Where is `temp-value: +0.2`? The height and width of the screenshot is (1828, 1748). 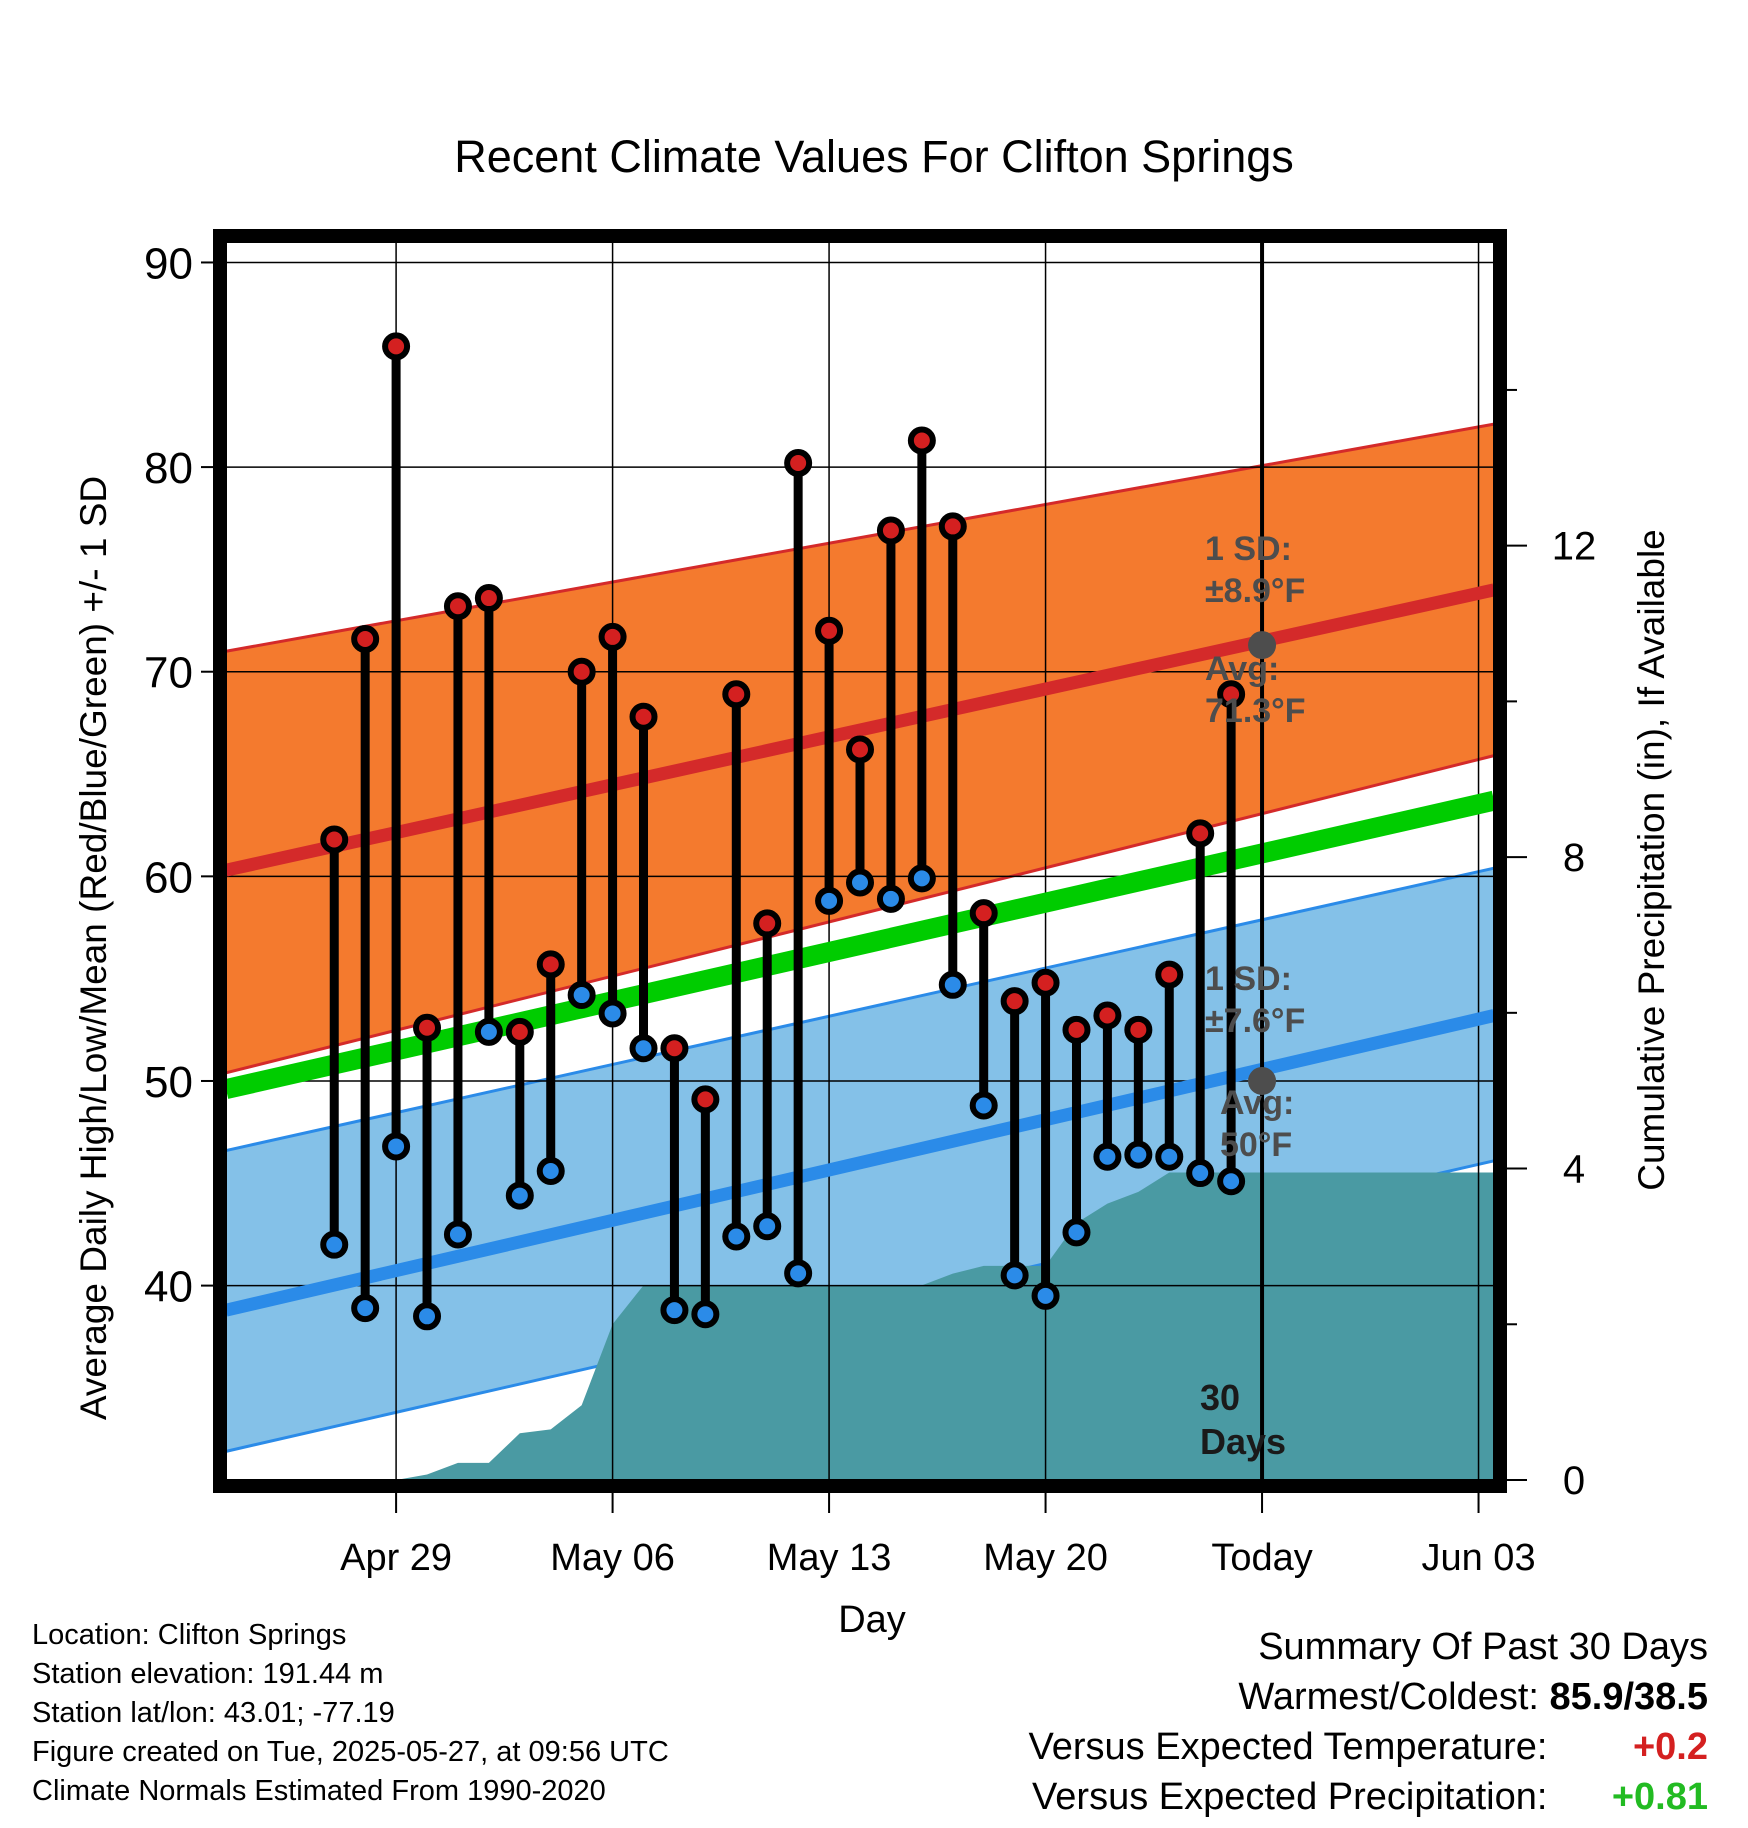
temp-value: +0.2 is located at coordinates (1670, 1747).